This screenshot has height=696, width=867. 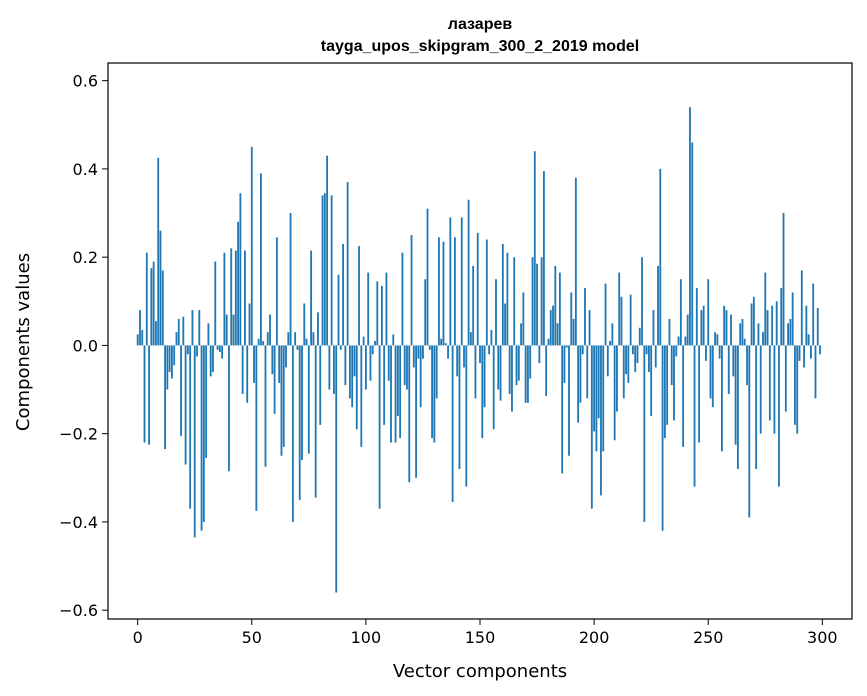 I want to click on y-tick-label: 0.0, so click(x=85, y=345).